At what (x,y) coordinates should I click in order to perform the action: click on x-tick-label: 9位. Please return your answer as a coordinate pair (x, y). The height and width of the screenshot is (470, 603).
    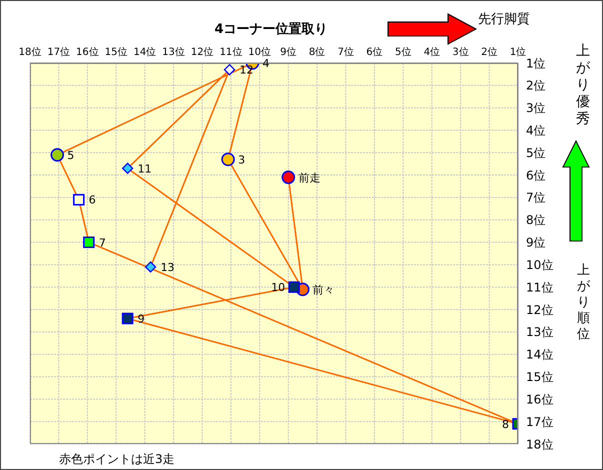
    Looking at the image, I should click on (288, 52).